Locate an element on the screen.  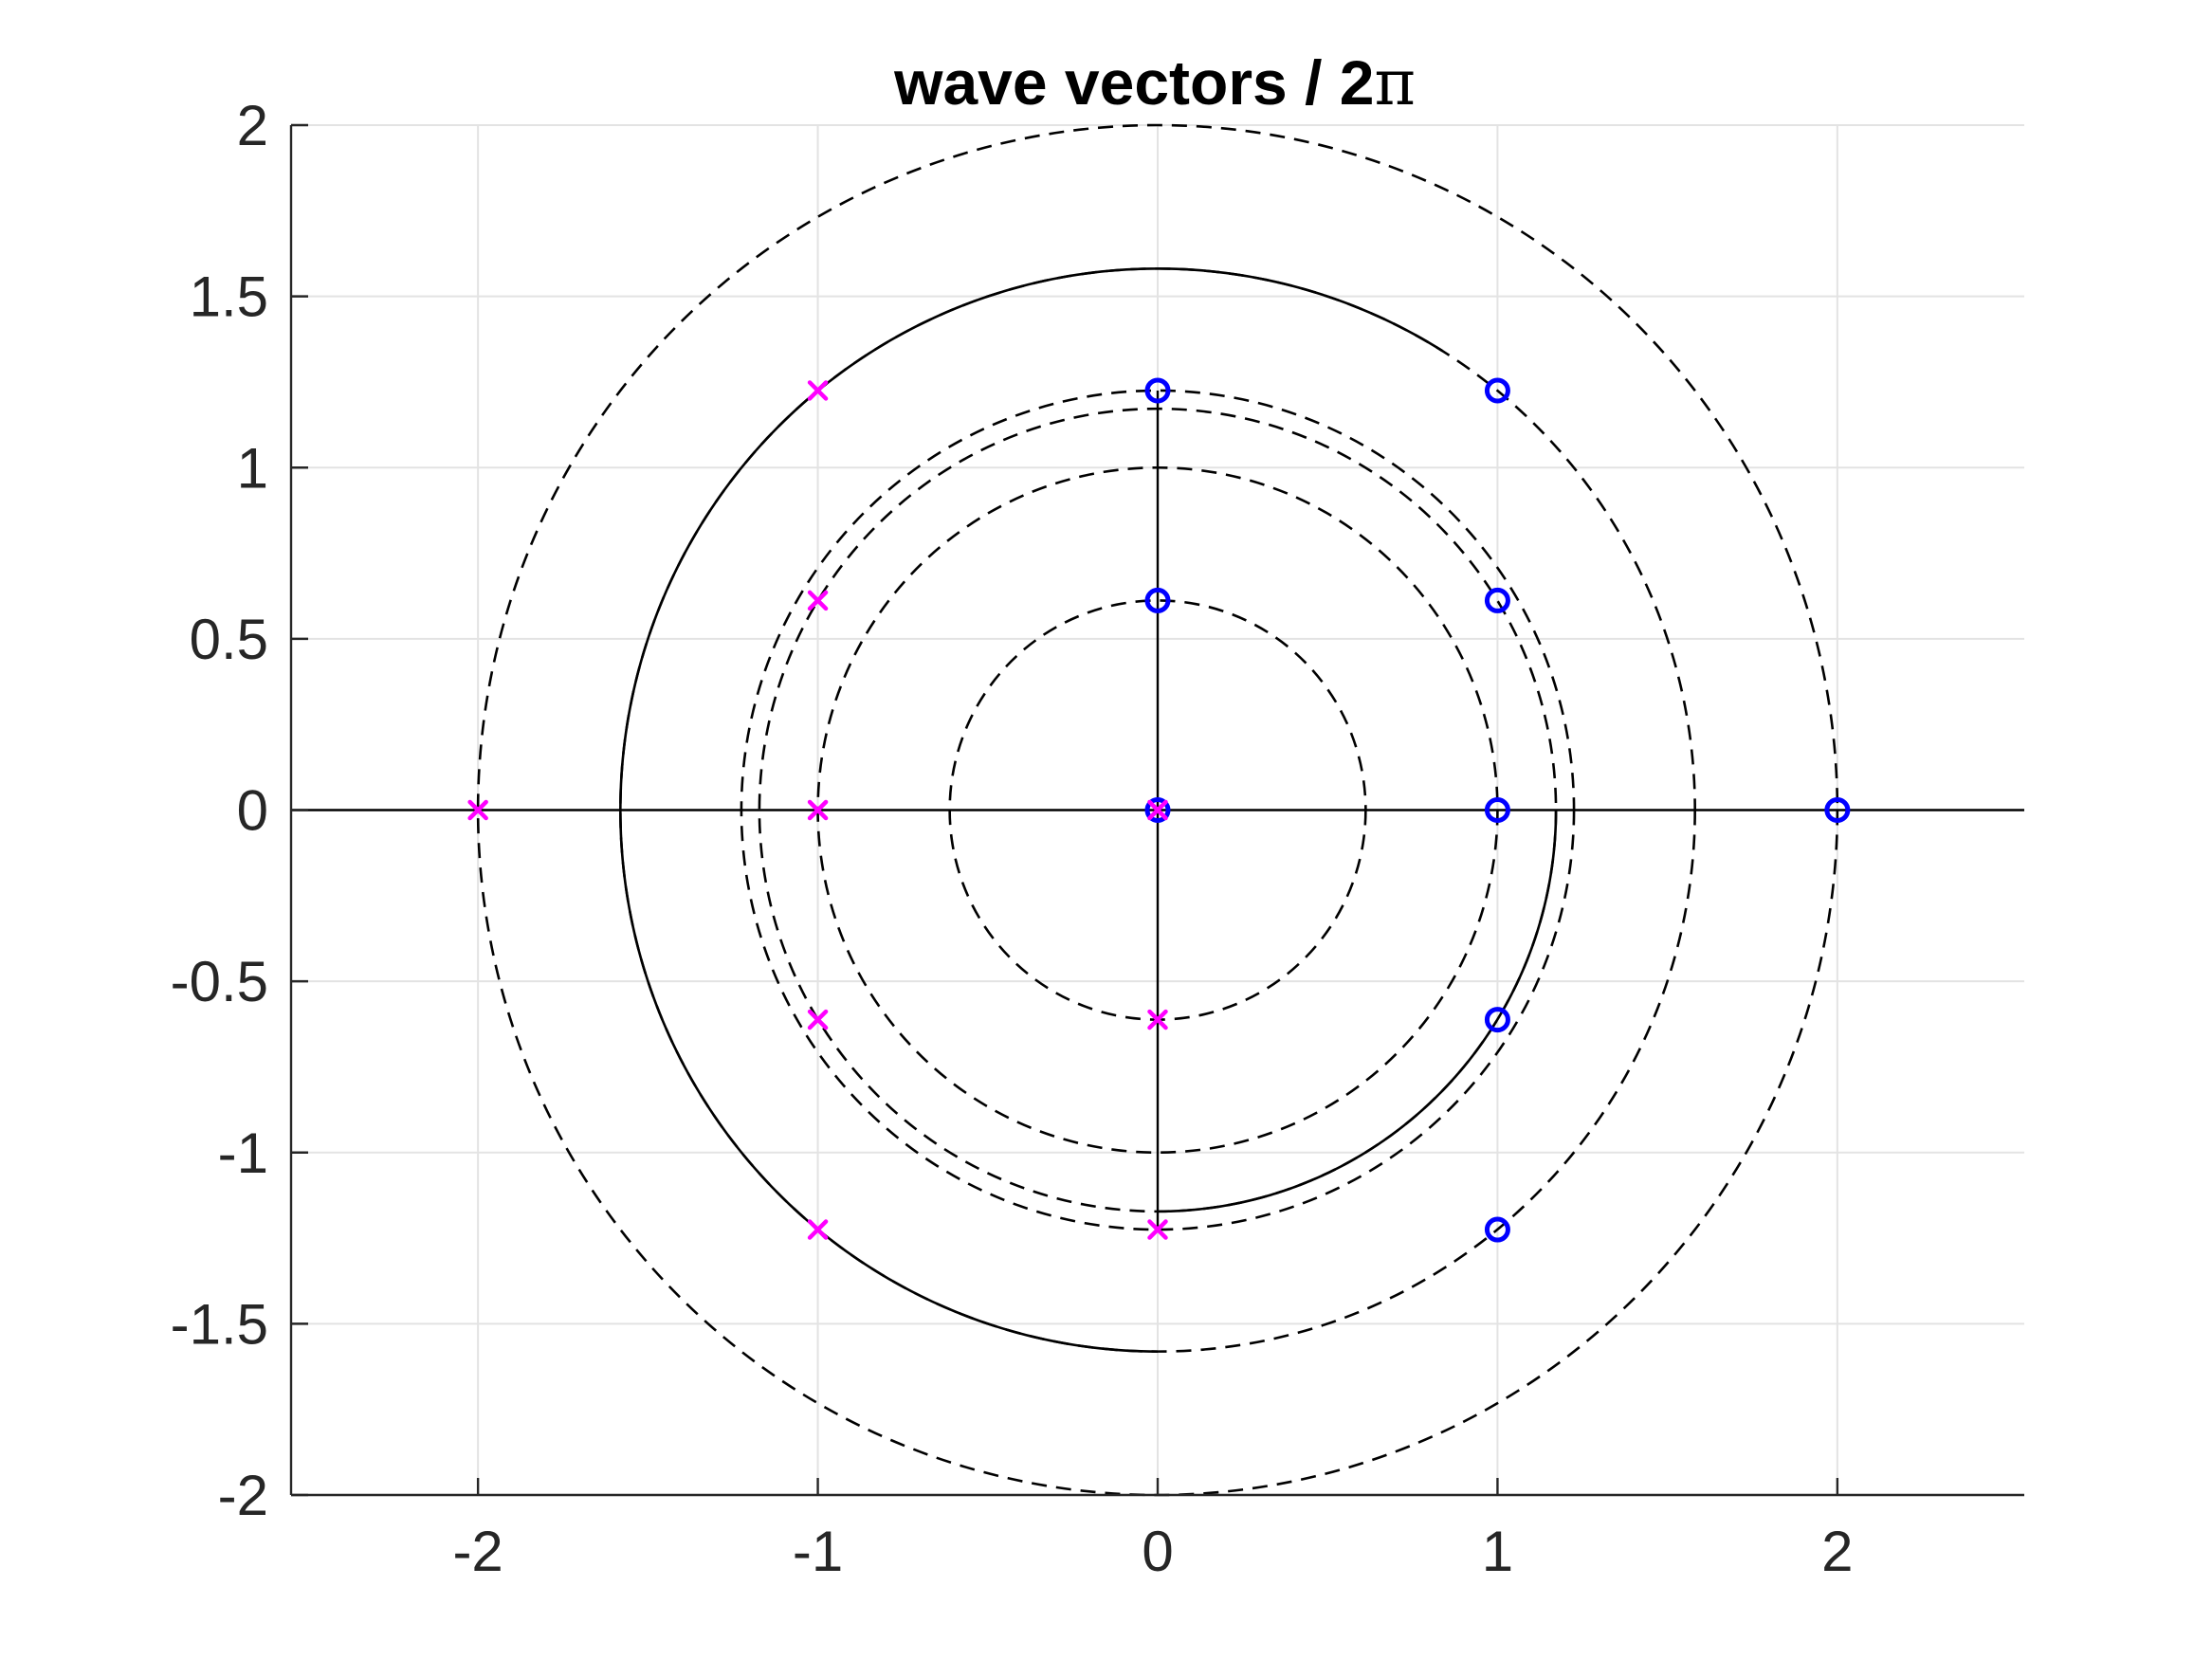
y-tick-label: -0.5 is located at coordinates (219, 981).